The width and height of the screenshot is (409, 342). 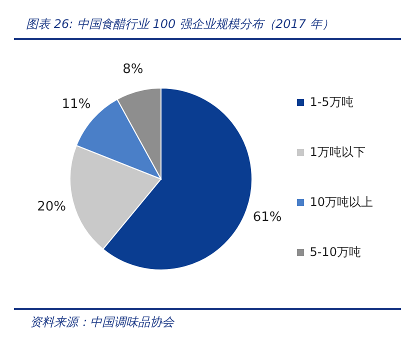 What do you see at coordinates (51, 207) in the screenshot?
I see `data-label: 20%` at bounding box center [51, 207].